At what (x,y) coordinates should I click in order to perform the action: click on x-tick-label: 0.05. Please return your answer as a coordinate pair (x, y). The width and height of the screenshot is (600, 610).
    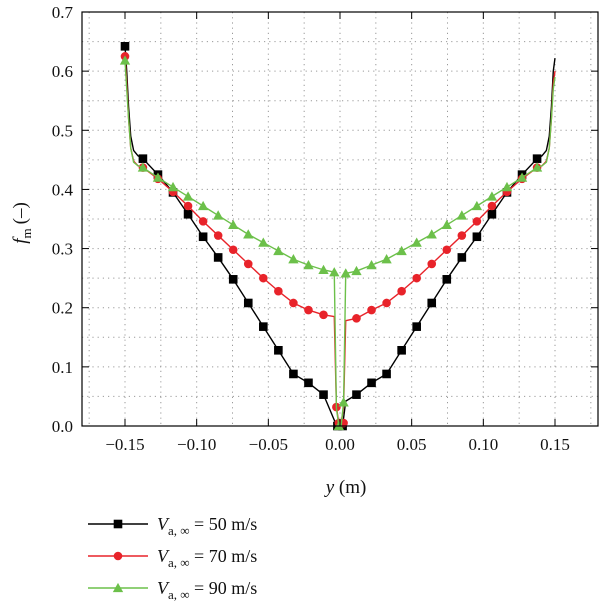
    Looking at the image, I should click on (412, 444).